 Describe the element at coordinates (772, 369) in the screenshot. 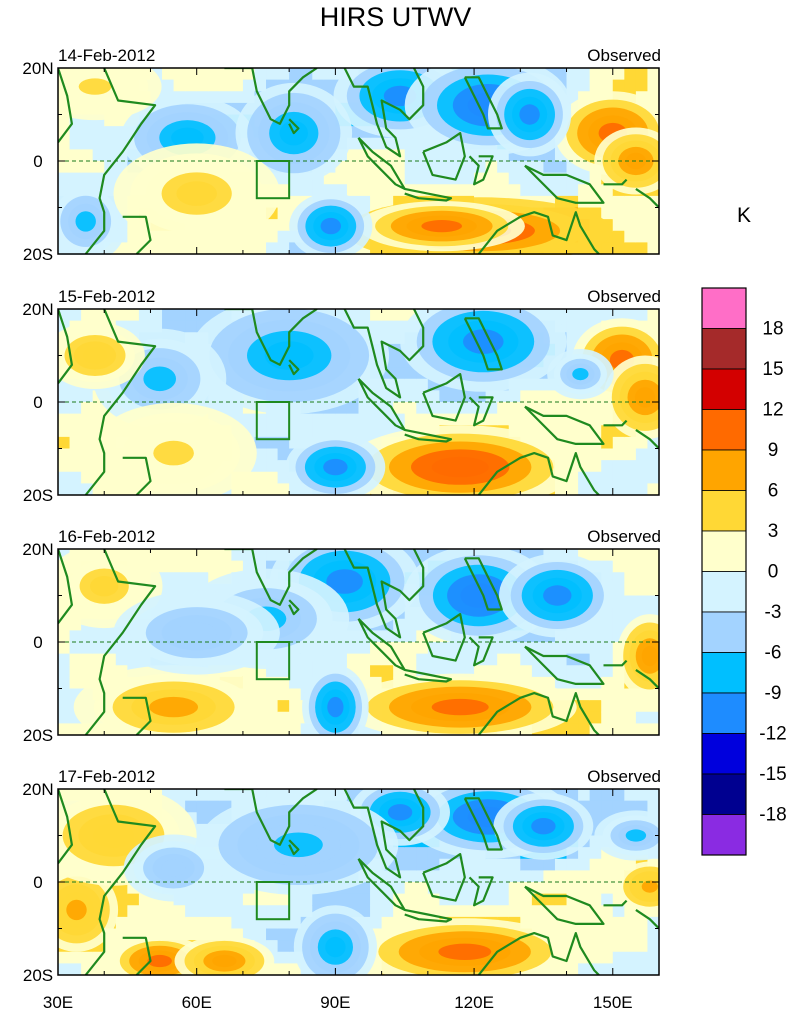

I see `colorbar-label: 15` at that location.